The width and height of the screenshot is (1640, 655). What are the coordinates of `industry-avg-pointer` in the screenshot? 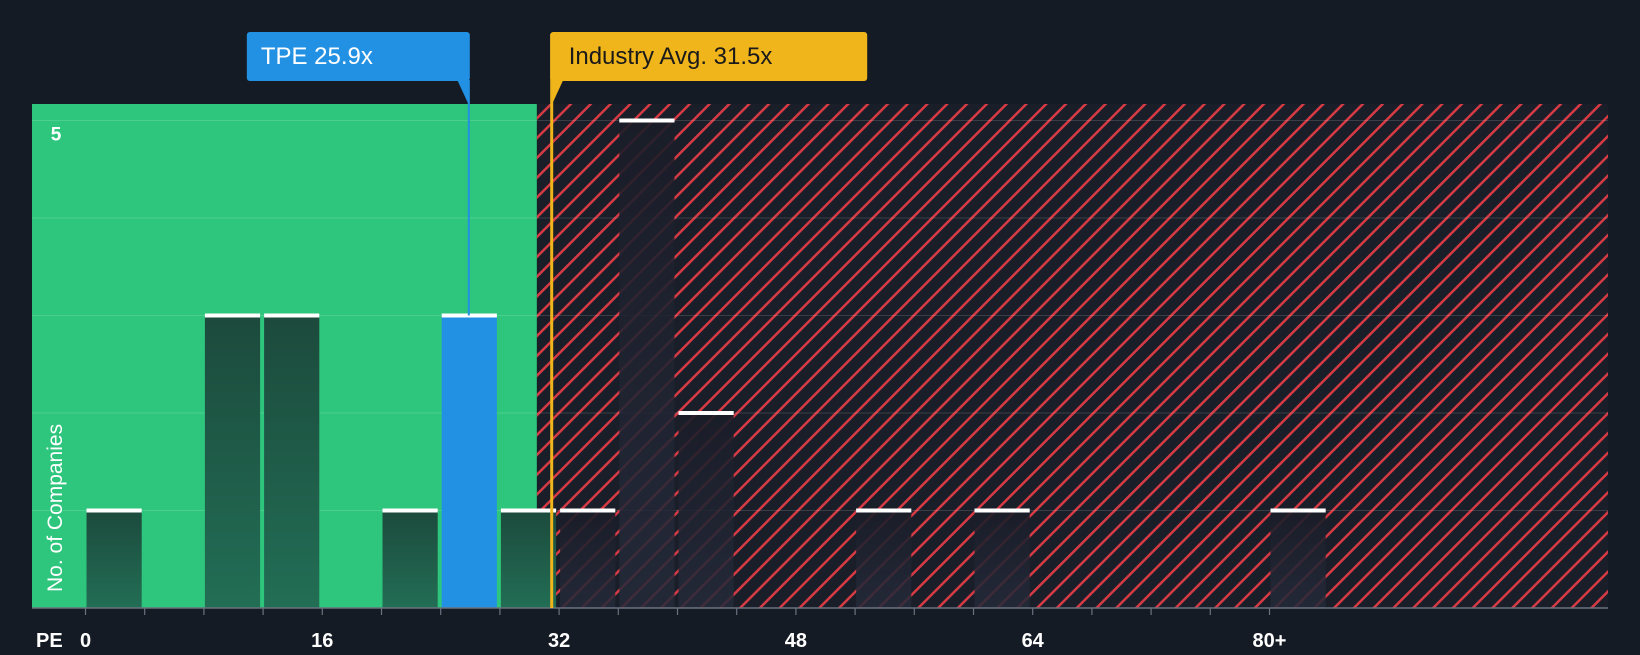 It's located at (557, 92).